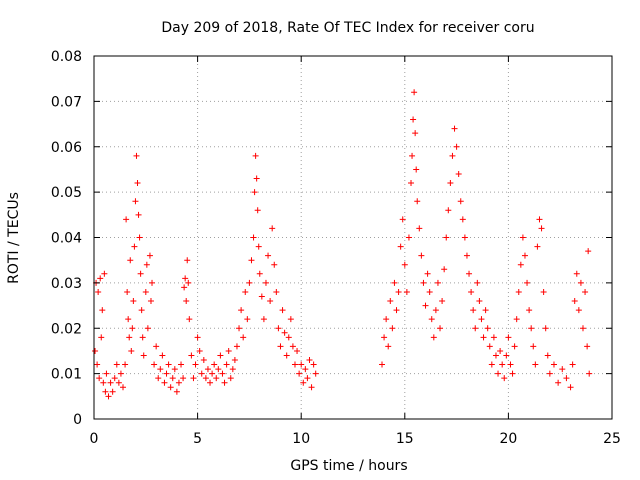 The image size is (640, 480). What do you see at coordinates (508, 439) in the screenshot?
I see `x-tick-label: 20` at bounding box center [508, 439].